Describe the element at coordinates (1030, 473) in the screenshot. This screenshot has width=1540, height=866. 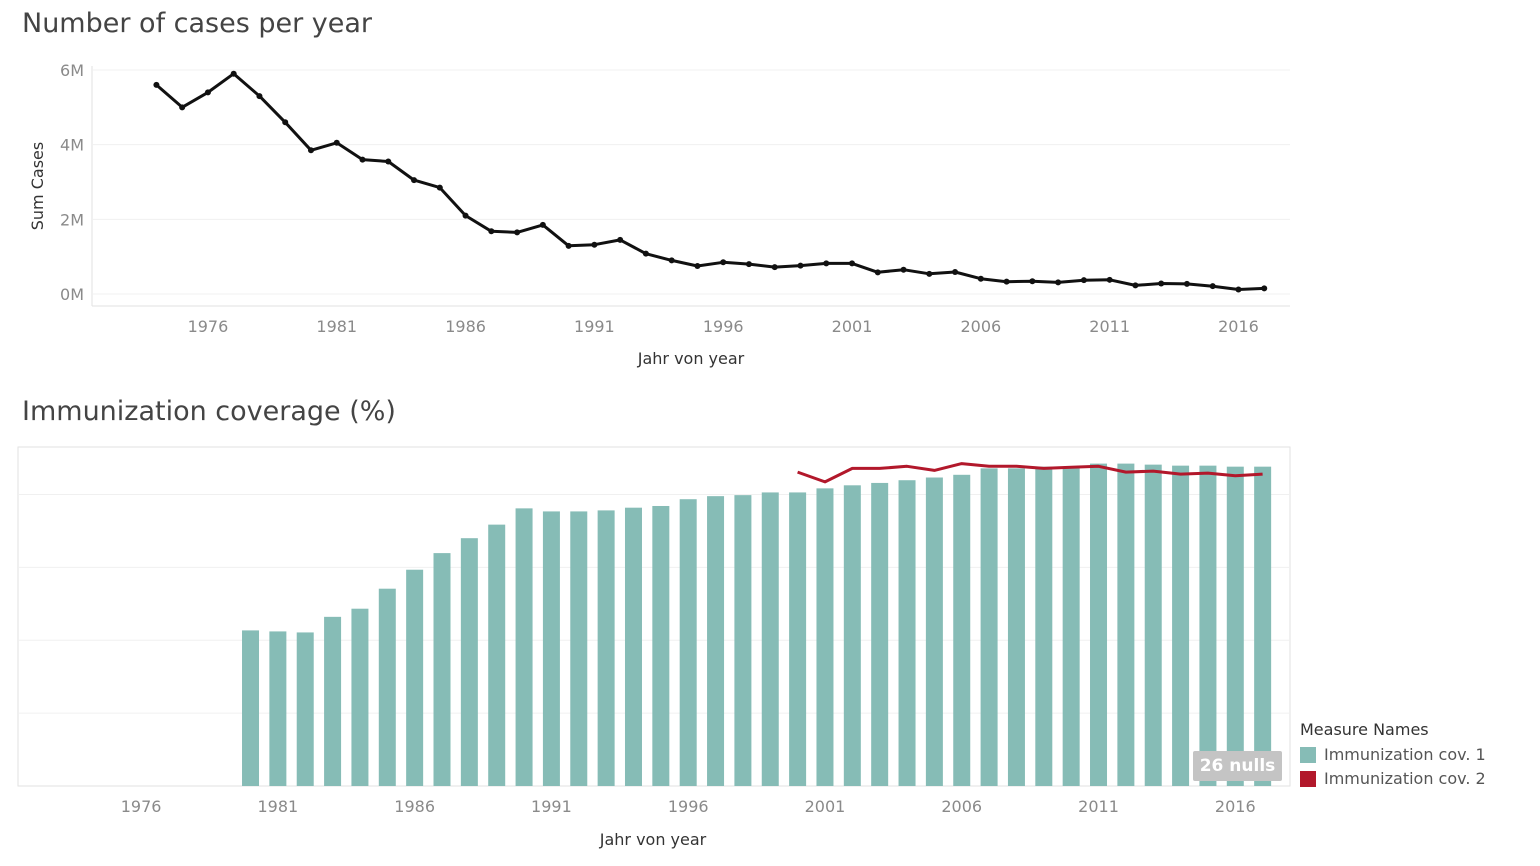
I see `coverage-2-series-line` at that location.